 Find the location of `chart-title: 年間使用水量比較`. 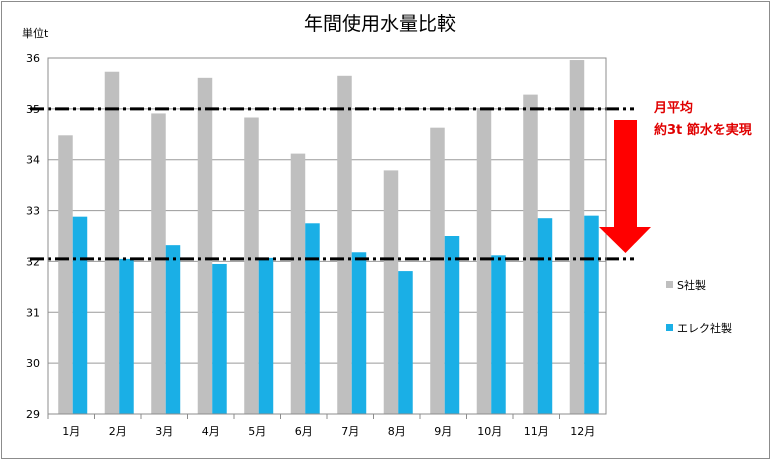

chart-title: 年間使用水量比較 is located at coordinates (380, 24).